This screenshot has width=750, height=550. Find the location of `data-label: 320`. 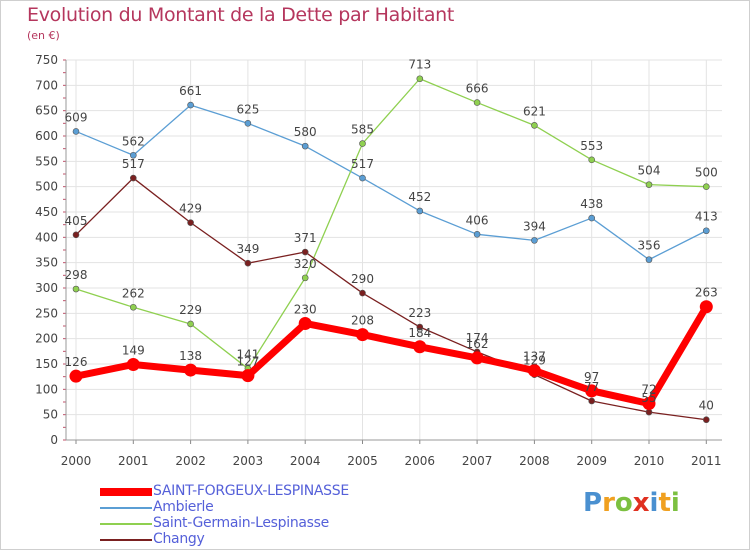

data-label: 320 is located at coordinates (305, 264).